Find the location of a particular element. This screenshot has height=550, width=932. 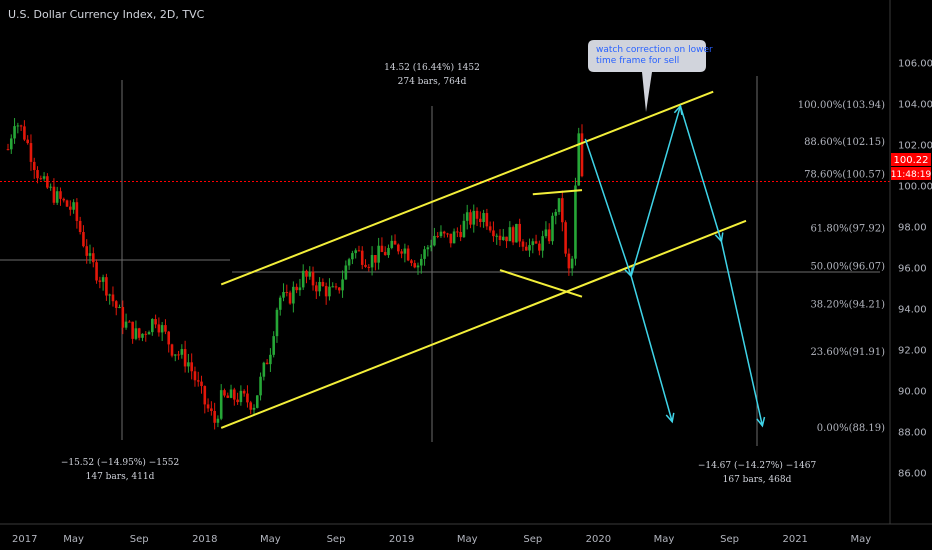

measurement-value: −14.67 (−14.27%) −1467 is located at coordinates (757, 465).